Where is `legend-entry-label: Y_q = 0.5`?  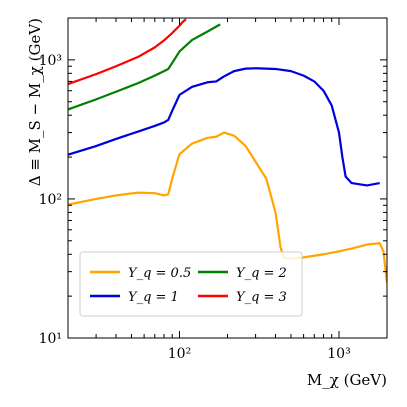 legend-entry-label: Y_q = 0.5 is located at coordinates (159, 273).